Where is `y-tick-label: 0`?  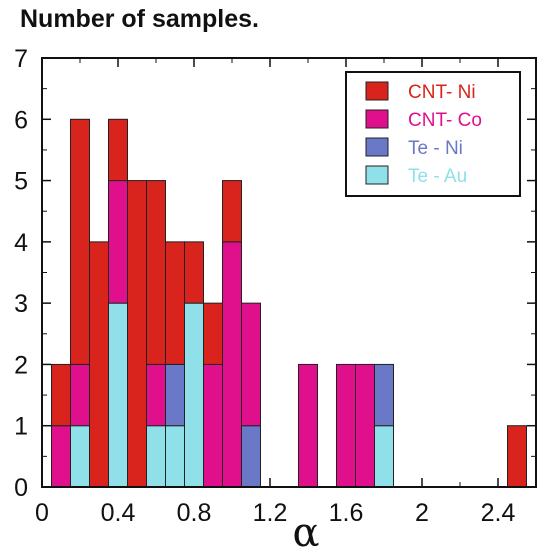 y-tick-label: 0 is located at coordinates (21, 488).